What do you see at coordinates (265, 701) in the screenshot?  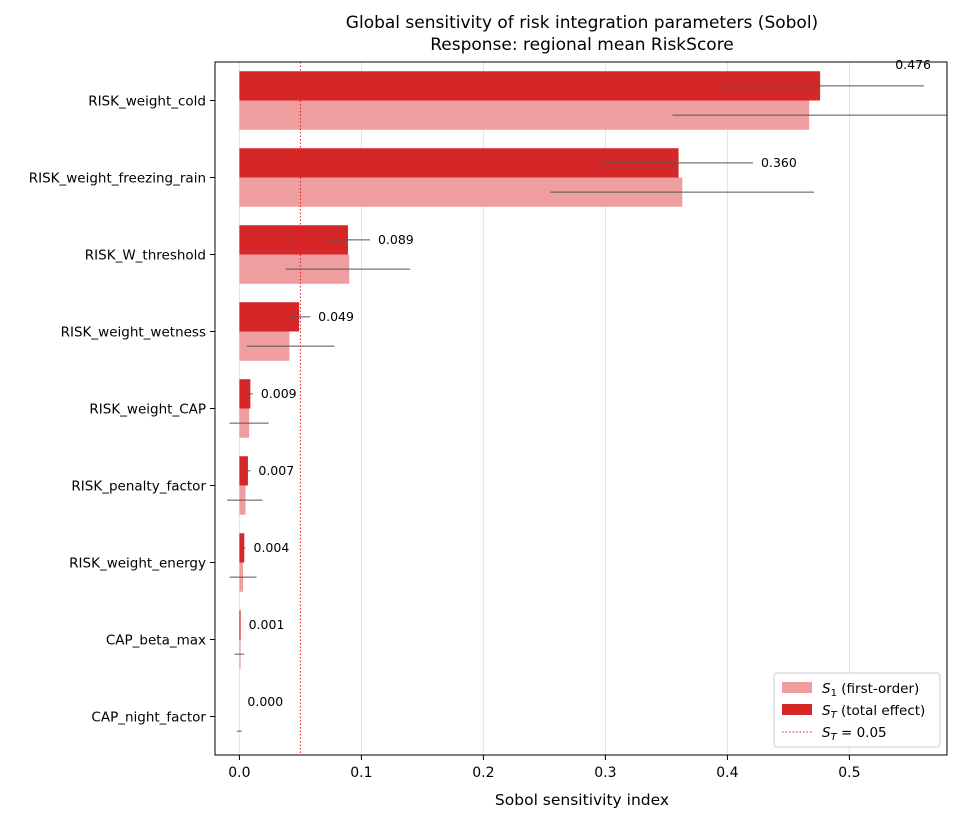 I see `value-label: 0.000` at bounding box center [265, 701].